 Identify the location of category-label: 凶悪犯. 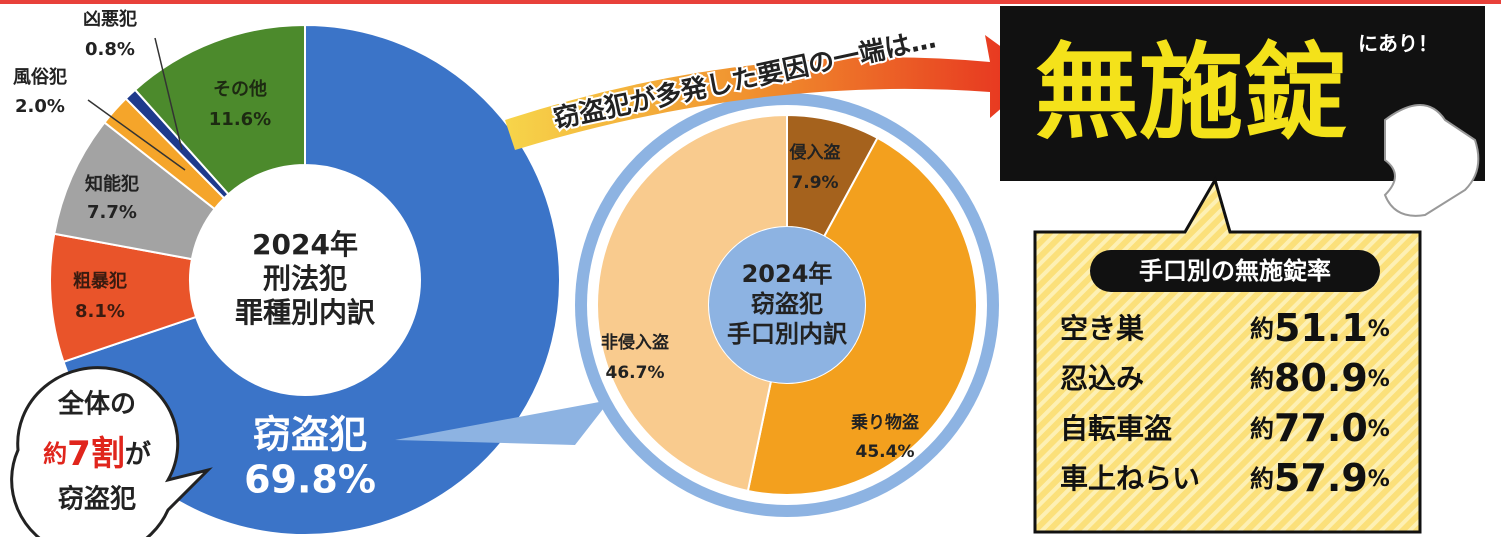
(110, 19).